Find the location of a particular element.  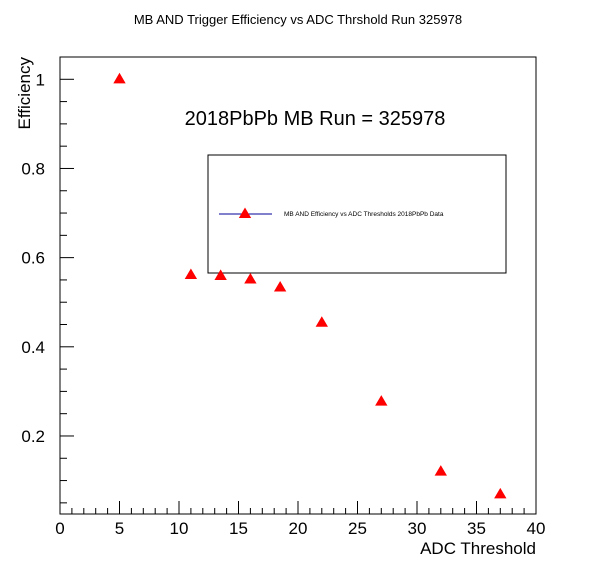

x-tick-label: 0 is located at coordinates (59, 528).